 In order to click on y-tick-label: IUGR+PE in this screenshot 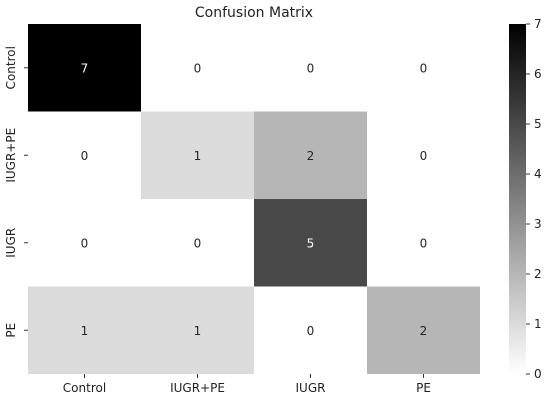, I will do `click(11, 155)`.